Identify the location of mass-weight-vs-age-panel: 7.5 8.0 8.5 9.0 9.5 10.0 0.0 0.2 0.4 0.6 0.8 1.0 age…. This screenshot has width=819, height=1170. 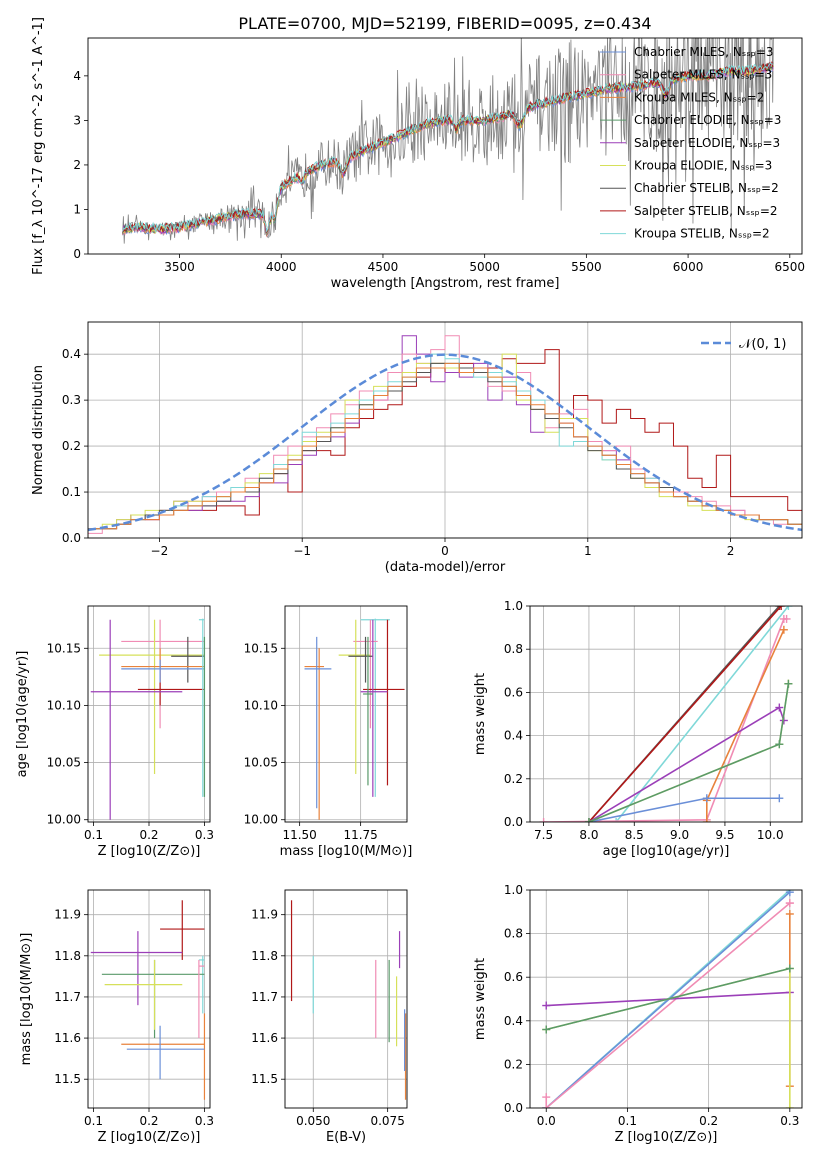
(638, 729).